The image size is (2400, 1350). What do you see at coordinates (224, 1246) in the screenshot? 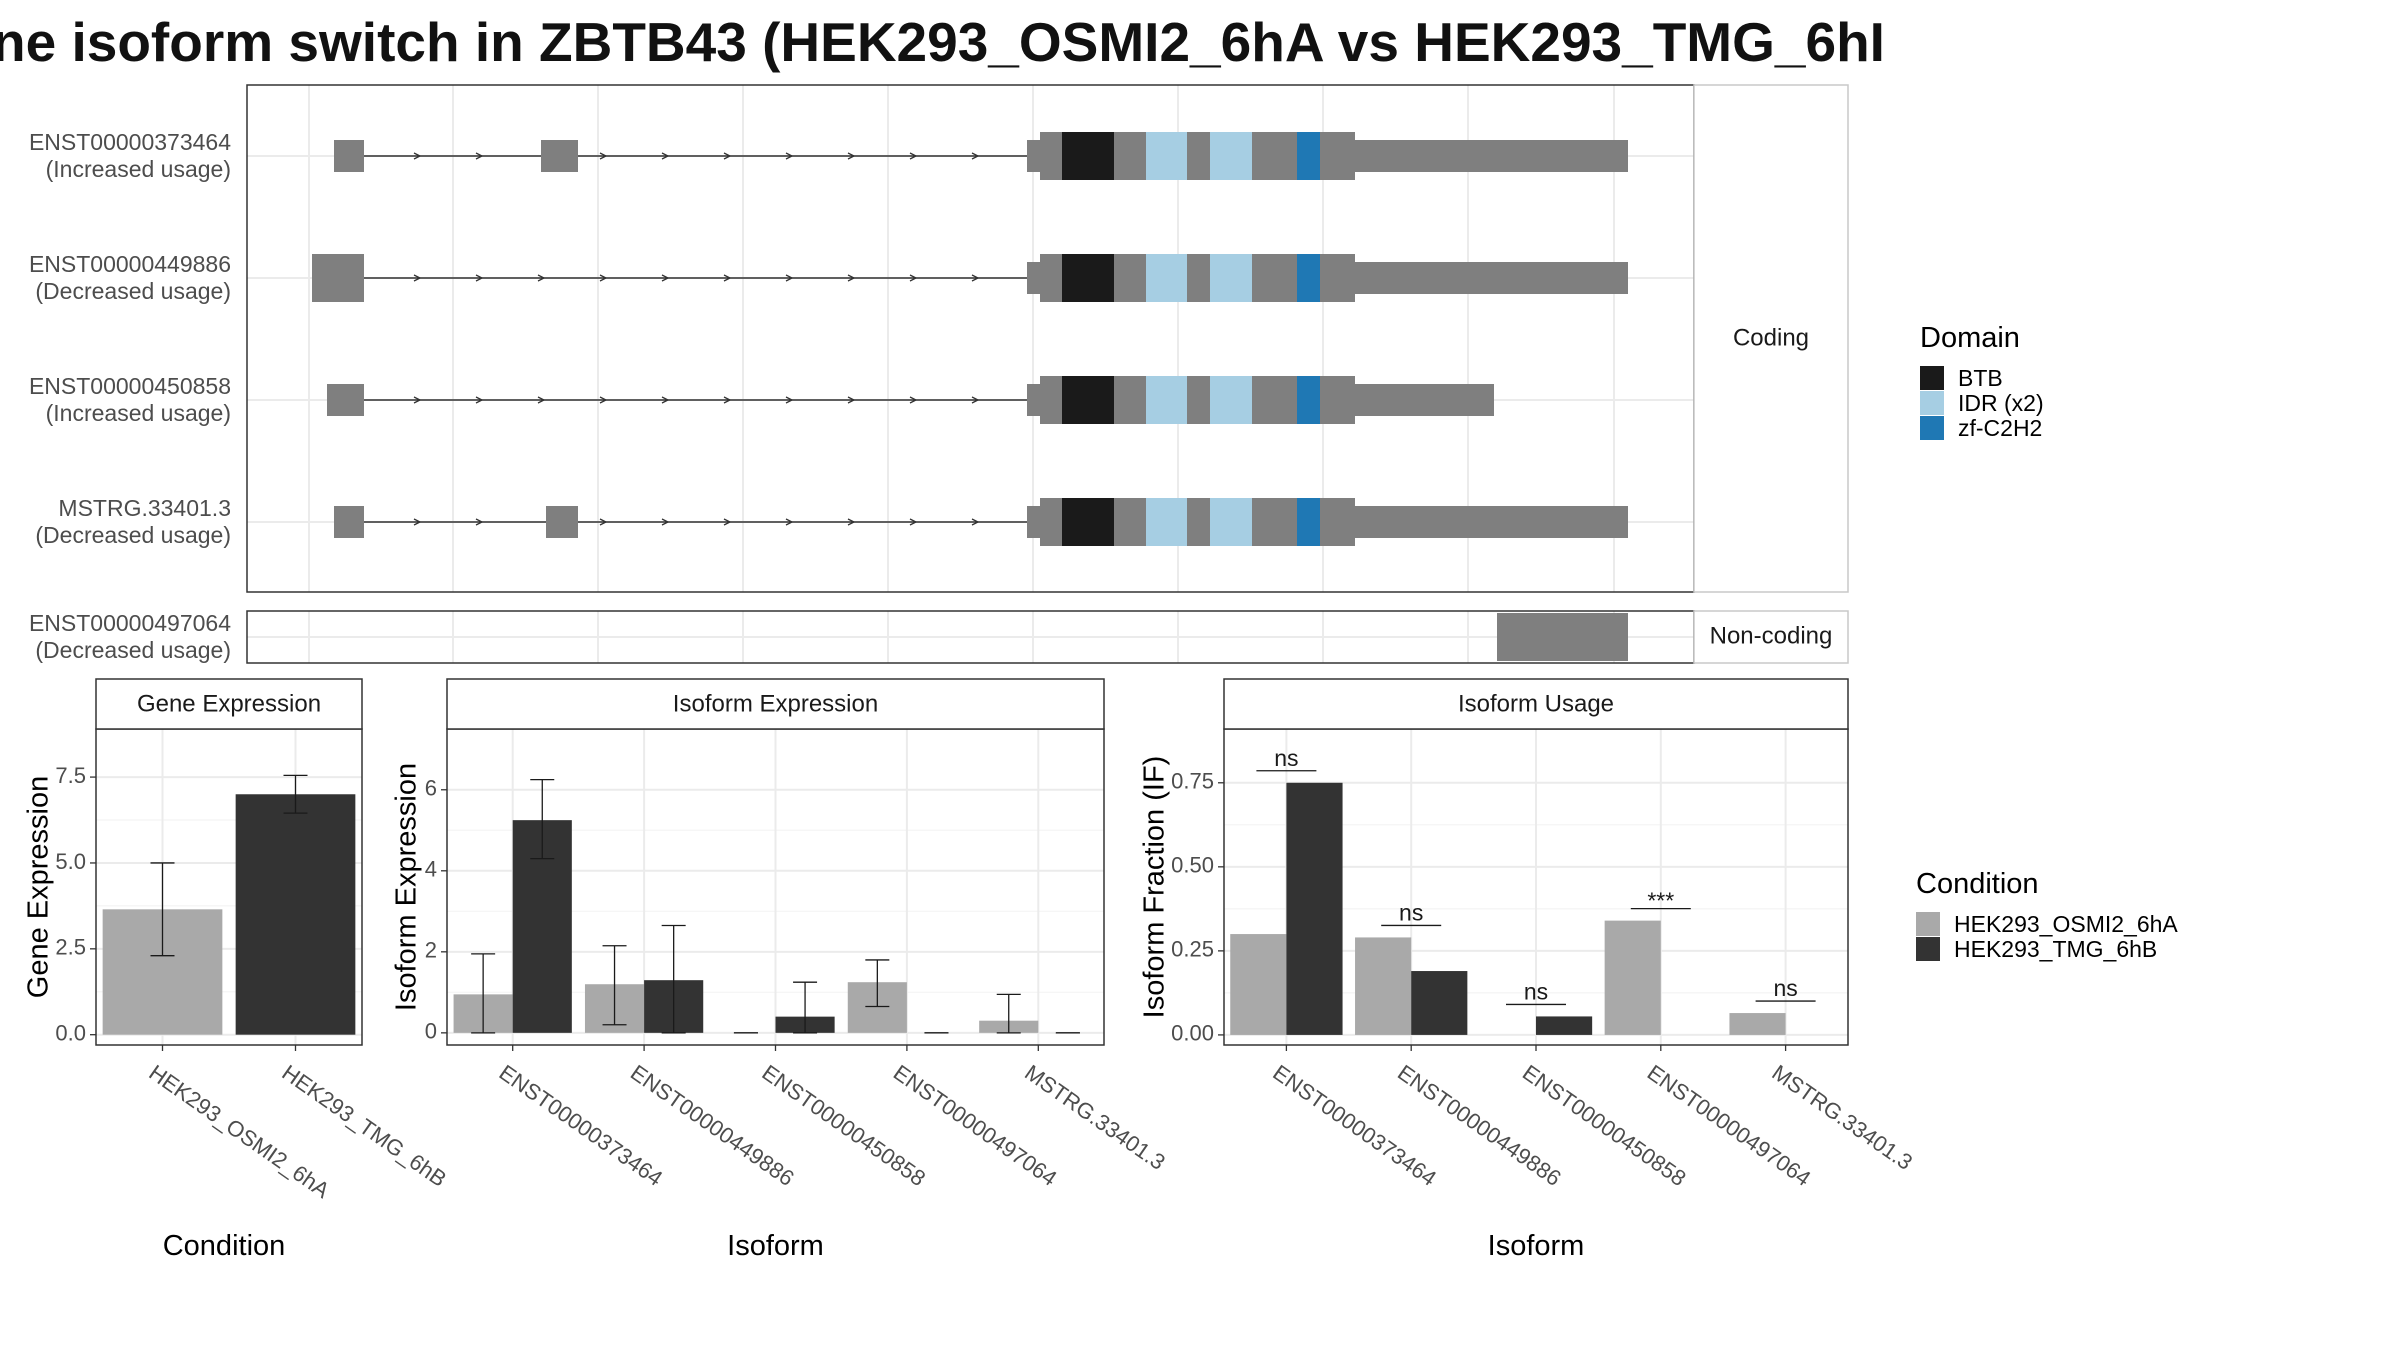
I see `x-axis-title: Condition` at bounding box center [224, 1246].